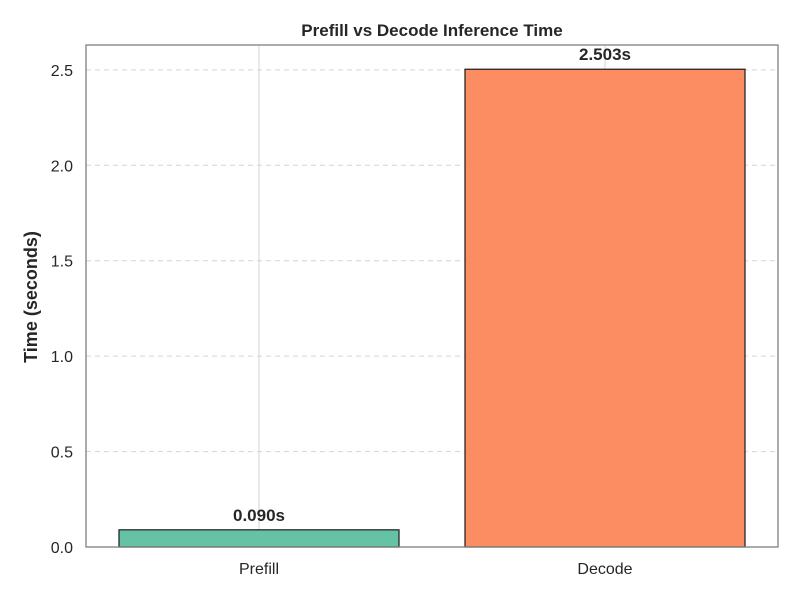  Describe the element at coordinates (62, 166) in the screenshot. I see `y-tick-label: 2.0` at that location.